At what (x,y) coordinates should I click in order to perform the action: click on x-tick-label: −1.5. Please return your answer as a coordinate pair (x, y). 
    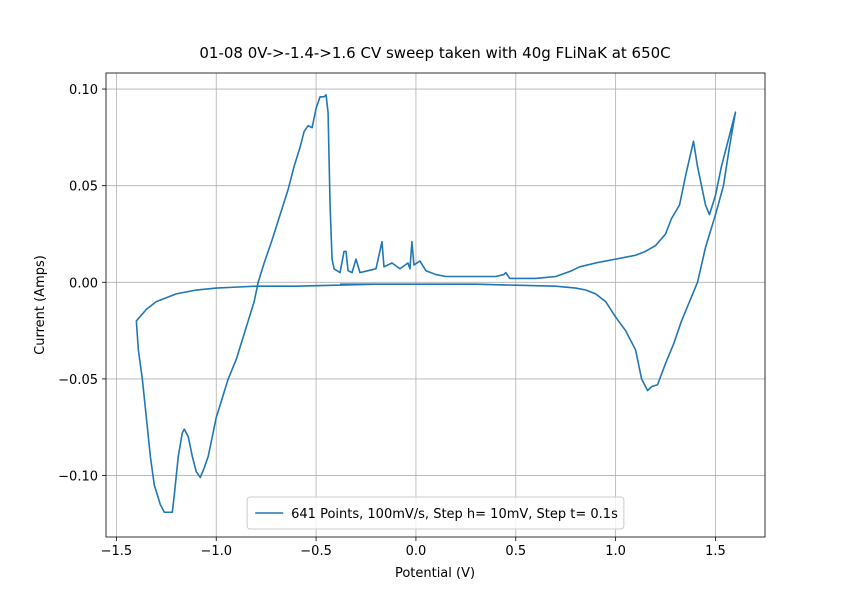
    Looking at the image, I should click on (117, 551).